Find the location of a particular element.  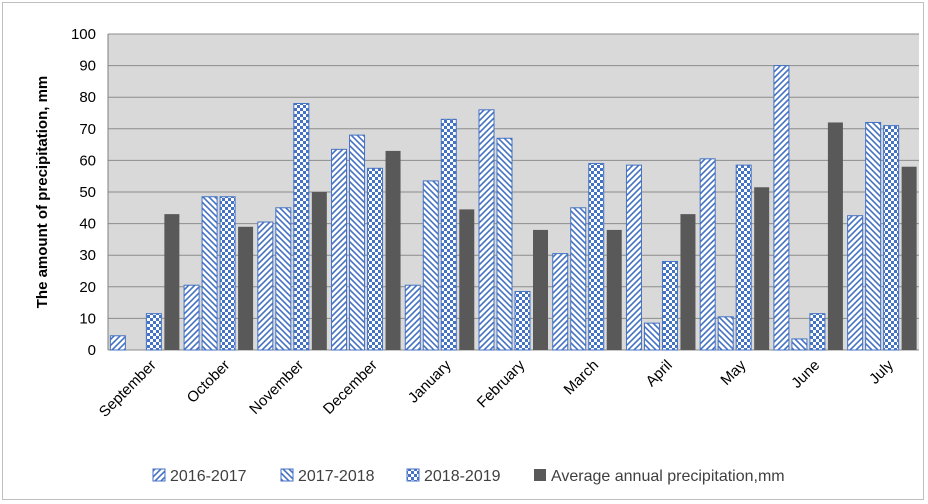

legend-label: 2016-2017 is located at coordinates (208, 476).